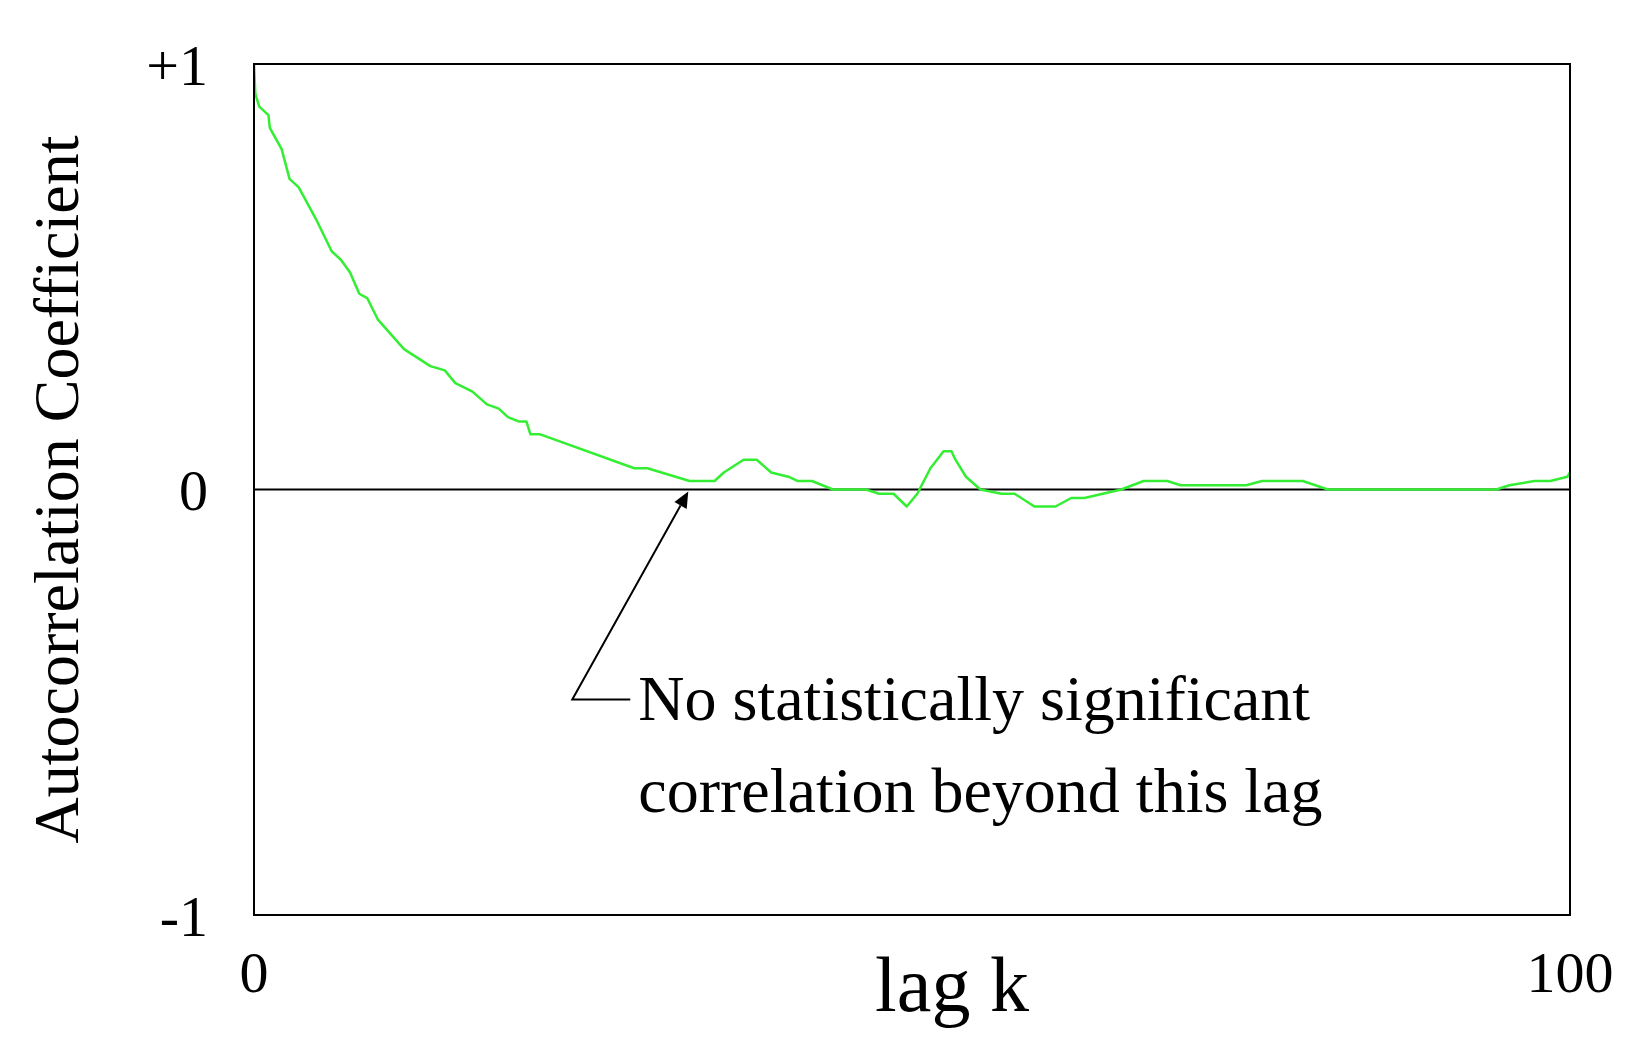 The image size is (1644, 1042). I want to click on y-axis-title: Autocorrelation Coefficient, so click(56, 489).